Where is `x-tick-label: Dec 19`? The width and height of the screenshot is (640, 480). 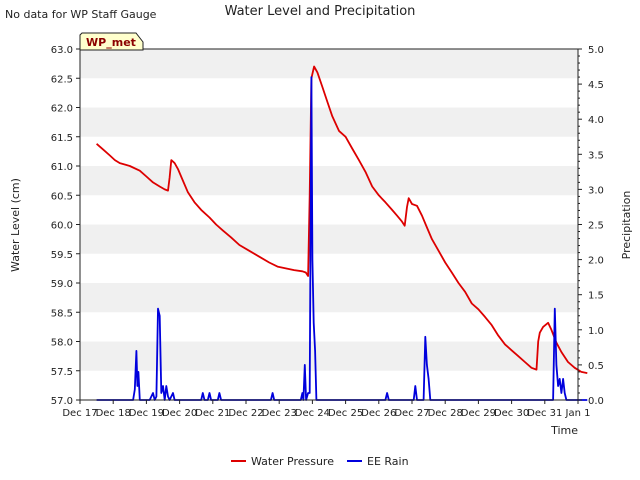 x-tick-label: Dec 19 is located at coordinates (146, 413).